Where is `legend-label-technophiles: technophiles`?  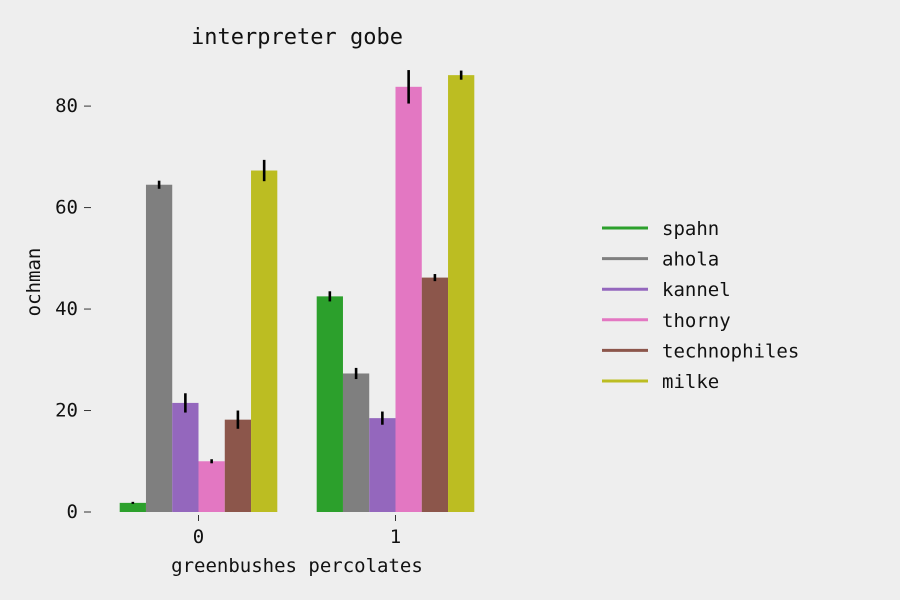 legend-label-technophiles: technophiles is located at coordinates (730, 351).